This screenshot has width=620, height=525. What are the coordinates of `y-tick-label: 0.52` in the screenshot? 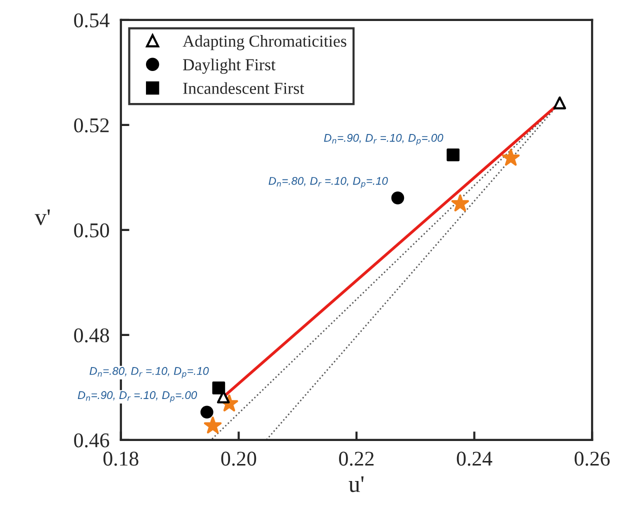 It's located at (91, 125).